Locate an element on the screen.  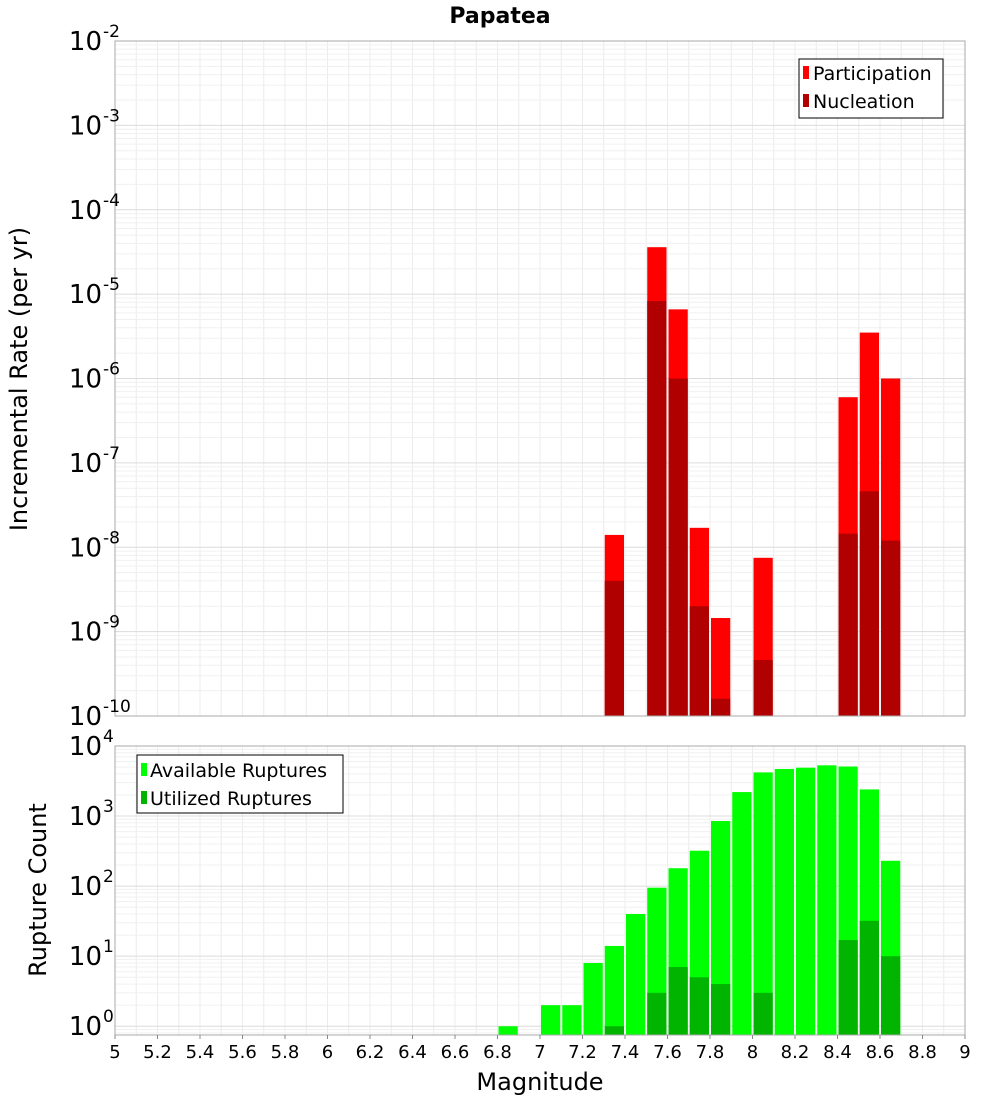
legend-swatch-available-ruptures is located at coordinates (144, 769).